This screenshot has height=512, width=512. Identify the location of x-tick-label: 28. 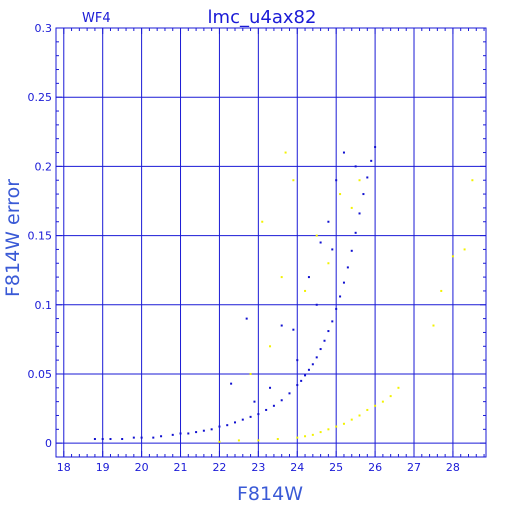
(453, 467).